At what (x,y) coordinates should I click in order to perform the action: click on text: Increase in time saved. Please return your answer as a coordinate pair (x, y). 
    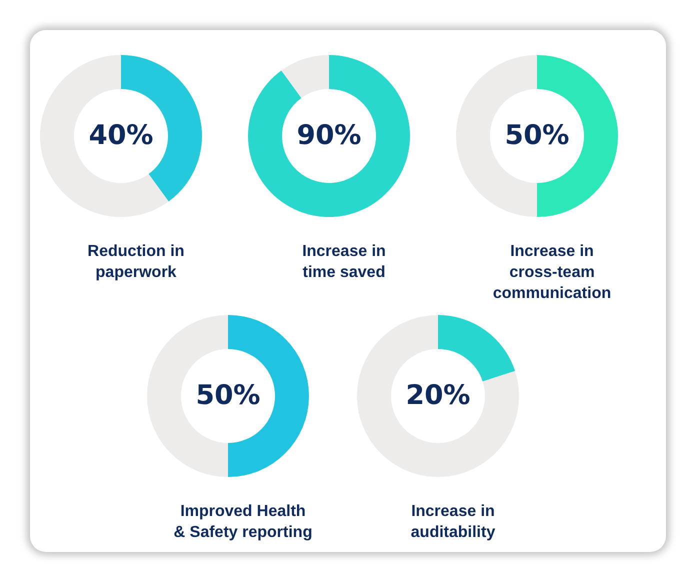
    Looking at the image, I should click on (344, 262).